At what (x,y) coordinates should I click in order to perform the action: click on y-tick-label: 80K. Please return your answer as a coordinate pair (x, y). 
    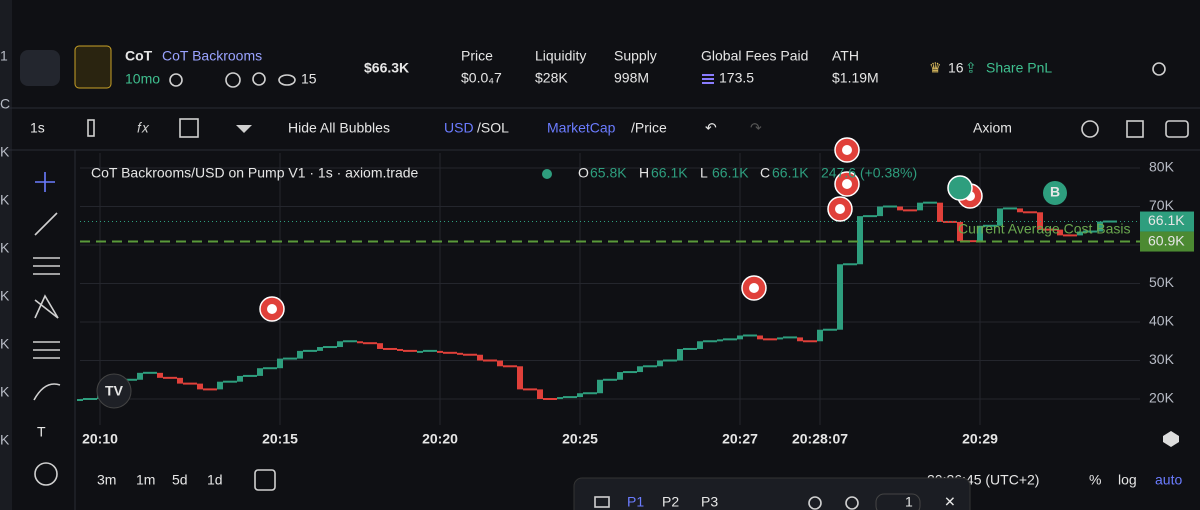
    Looking at the image, I should click on (1162, 167).